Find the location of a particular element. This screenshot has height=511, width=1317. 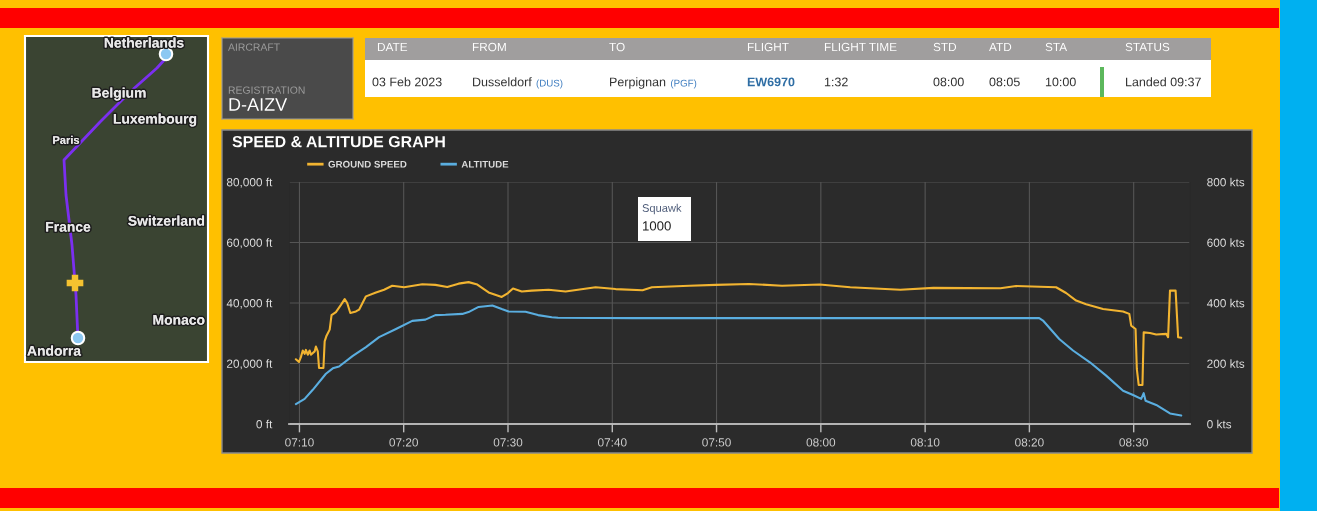

text: 03 Feb 2023 is located at coordinates (407, 82).